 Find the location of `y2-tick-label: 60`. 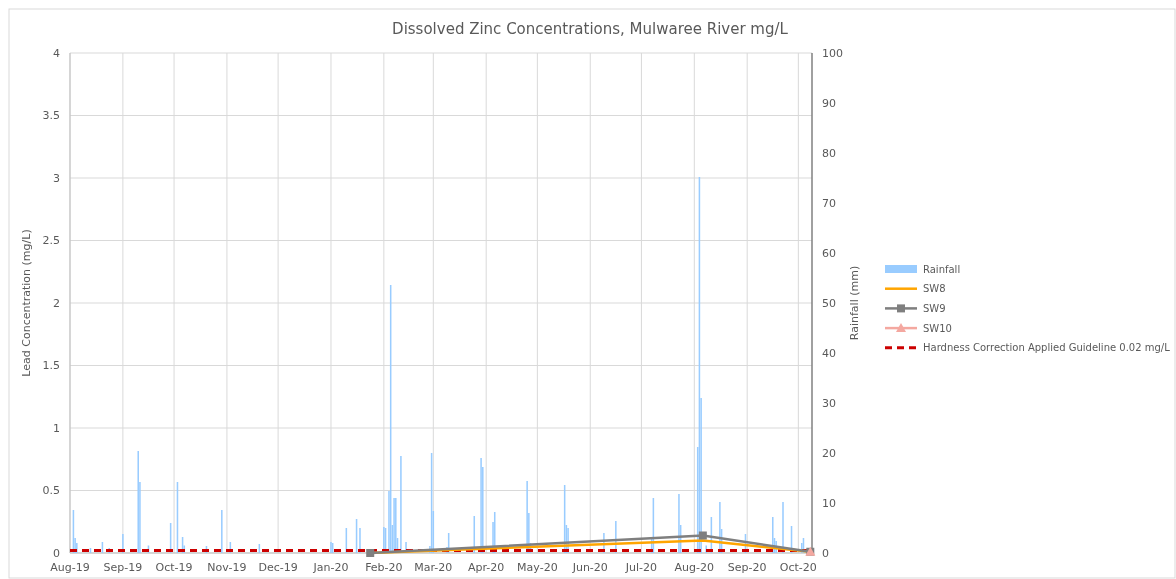

y2-tick-label: 60 is located at coordinates (829, 253).